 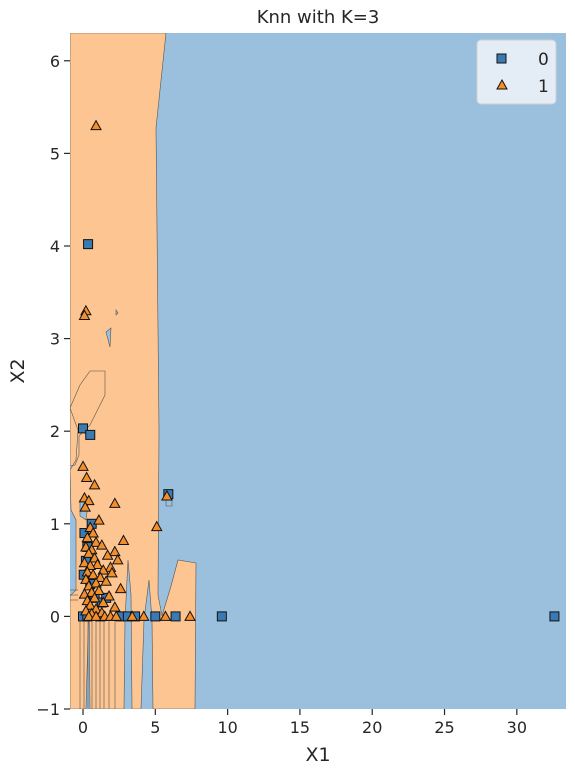 I want to click on legend-label-class-0: 0, so click(x=543, y=60).